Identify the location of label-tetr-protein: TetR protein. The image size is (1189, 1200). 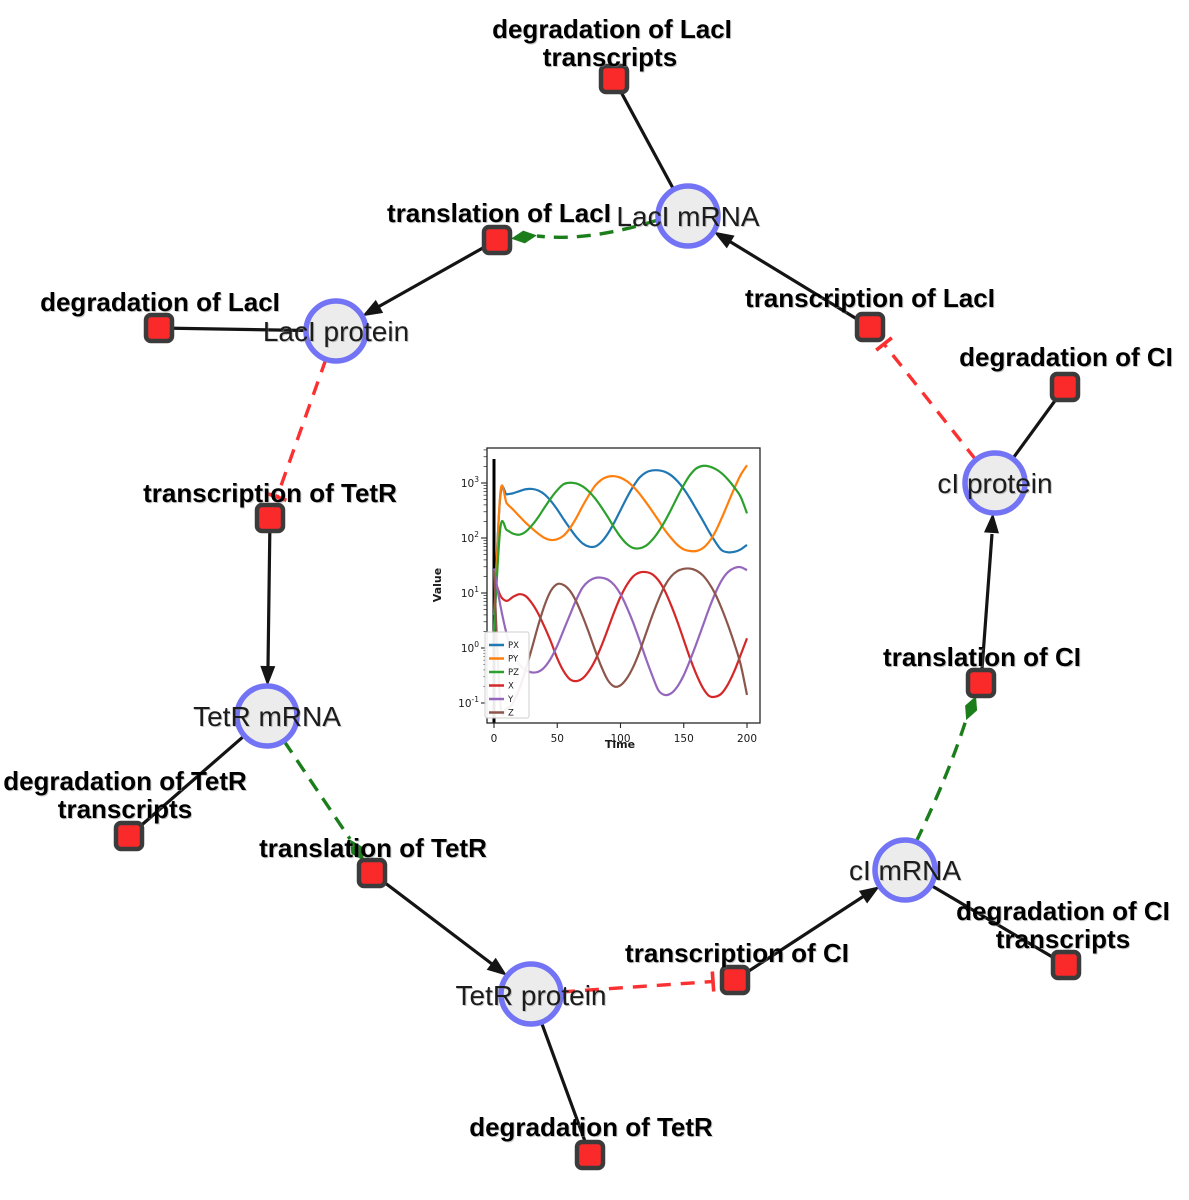
(531, 995).